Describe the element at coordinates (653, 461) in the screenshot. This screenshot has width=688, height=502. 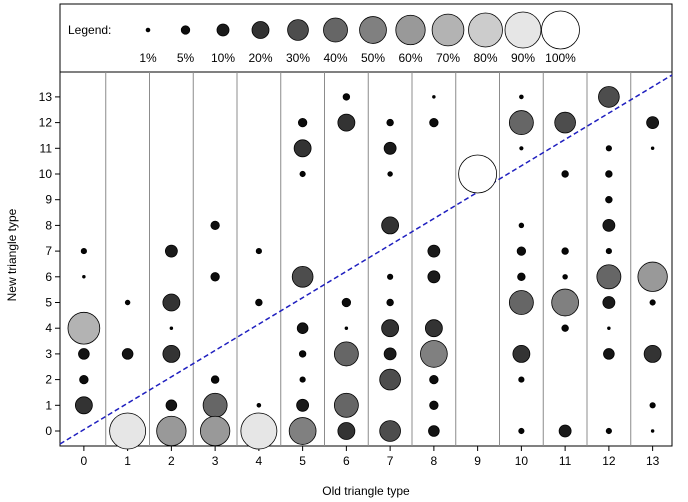
I see `x-tick-label: 13` at that location.